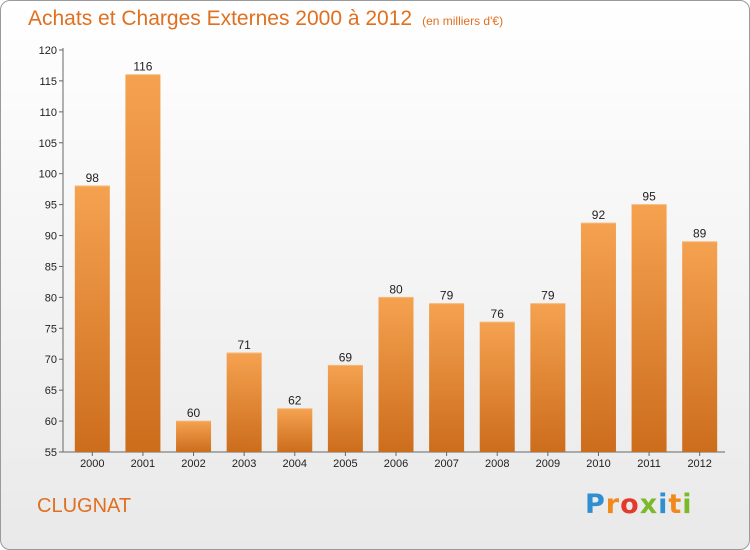 The width and height of the screenshot is (750, 550). I want to click on bar-2011, so click(649, 328).